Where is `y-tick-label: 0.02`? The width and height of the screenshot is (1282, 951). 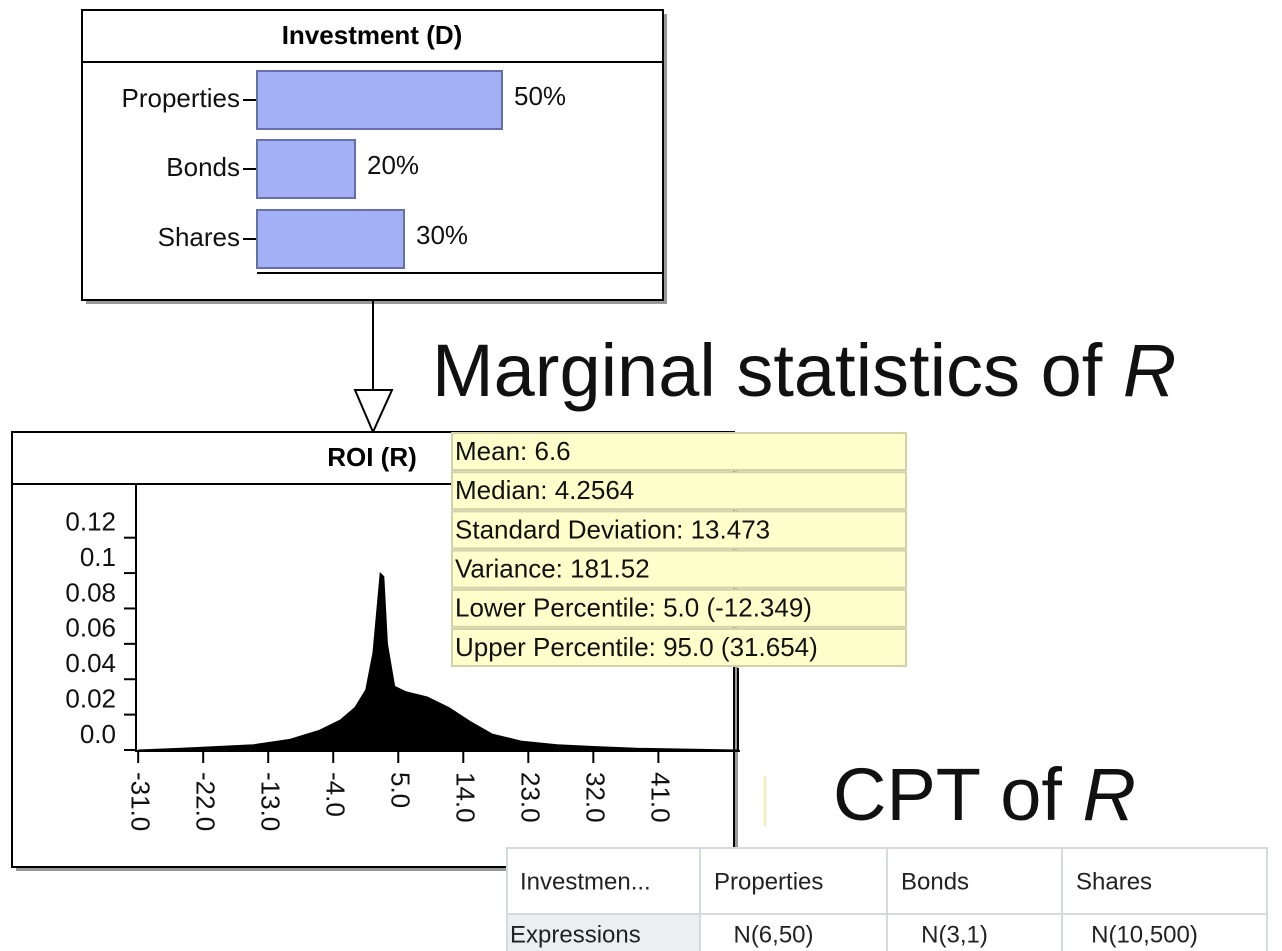
y-tick-label: 0.02 is located at coordinates (90, 698).